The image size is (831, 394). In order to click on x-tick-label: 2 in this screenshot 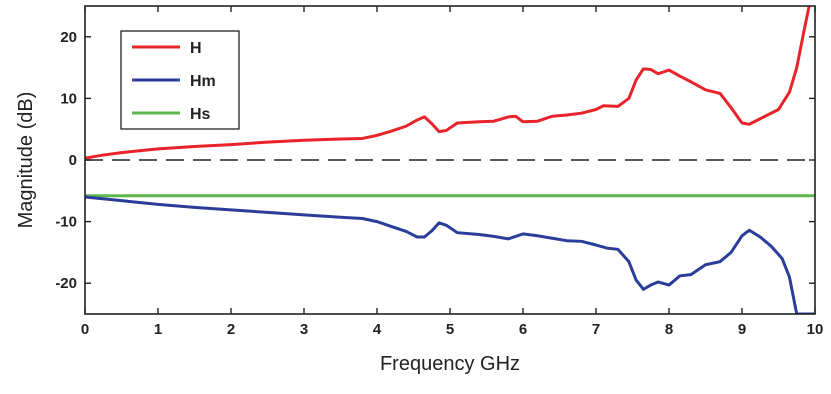, I will do `click(231, 329)`.